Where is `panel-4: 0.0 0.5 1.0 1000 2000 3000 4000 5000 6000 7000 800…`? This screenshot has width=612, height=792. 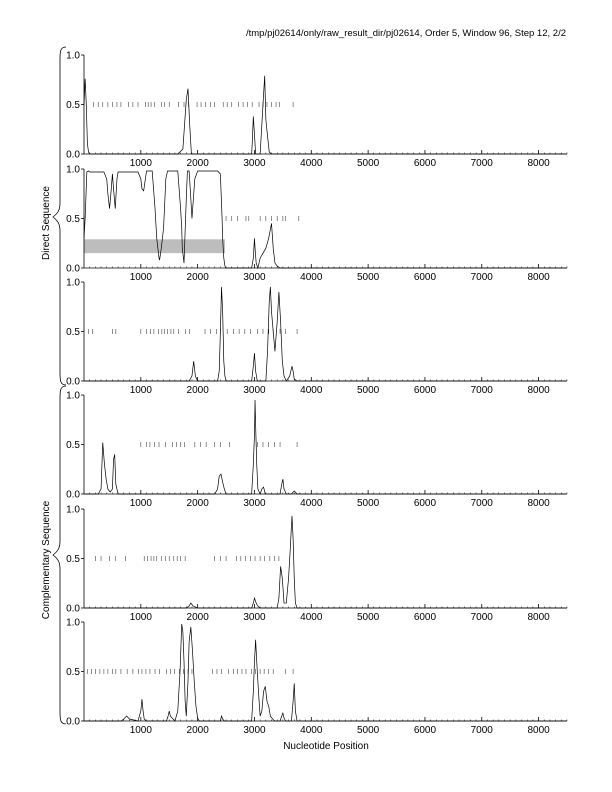
panel-4: 0.0 0.5 1.0 1000 2000 3000 4000 5000 6000 7000 800… is located at coordinates (317, 450).